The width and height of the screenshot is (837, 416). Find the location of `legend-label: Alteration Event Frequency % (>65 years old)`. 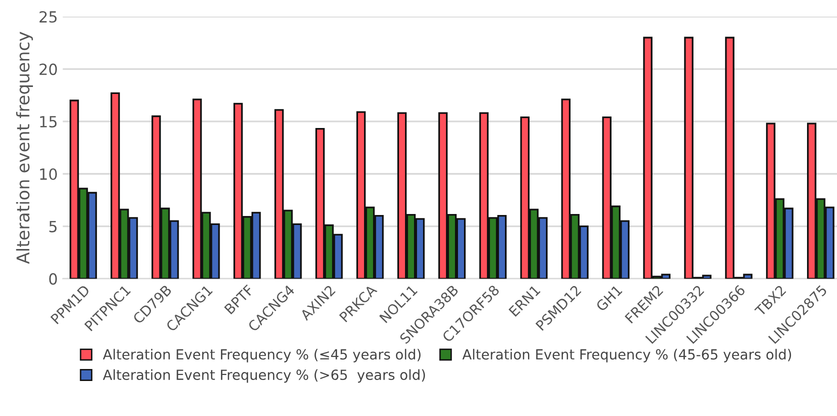

legend-label: Alteration Event Frequency % (>65 years old) is located at coordinates (263, 376).